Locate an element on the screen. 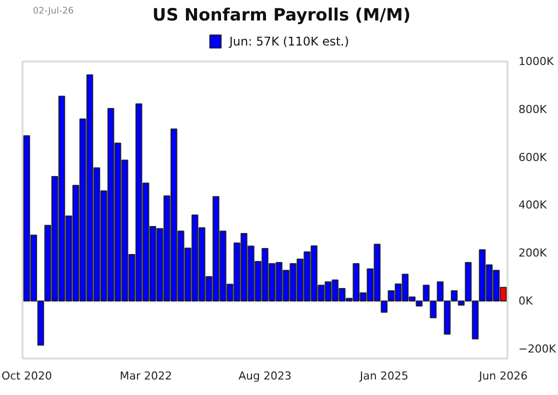 This screenshot has width=558, height=395. x-tick-label: Jan 2025 is located at coordinates (383, 376).